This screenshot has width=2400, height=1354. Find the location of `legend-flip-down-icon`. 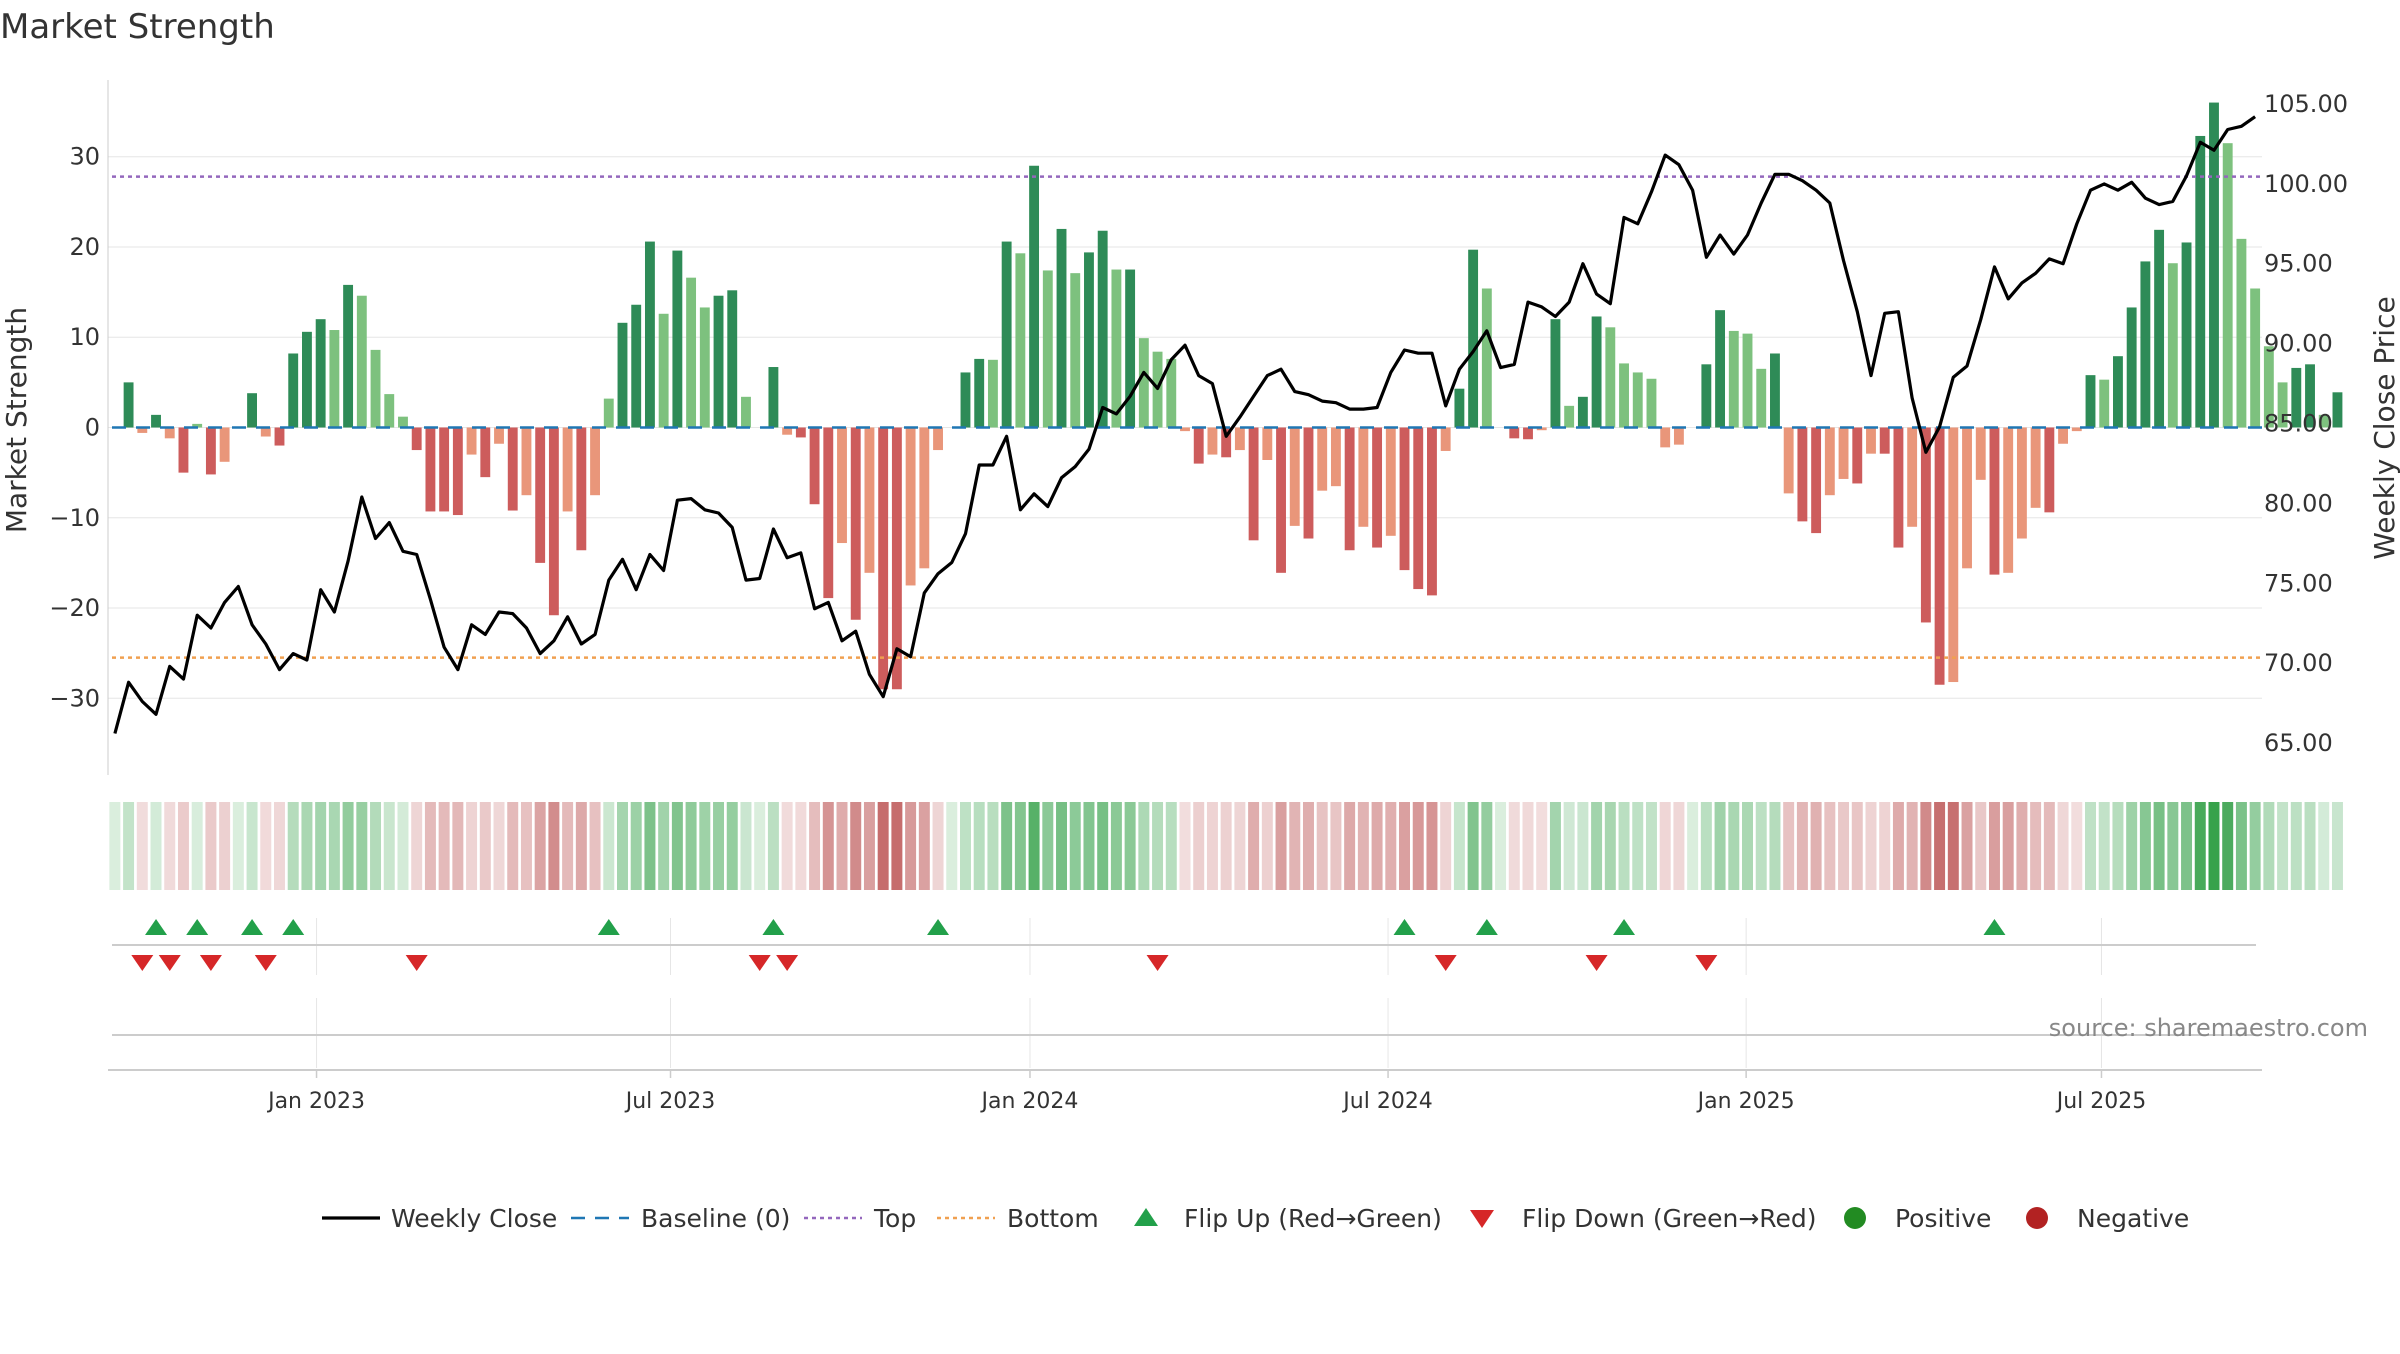

legend-flip-down-icon is located at coordinates (1482, 1219).